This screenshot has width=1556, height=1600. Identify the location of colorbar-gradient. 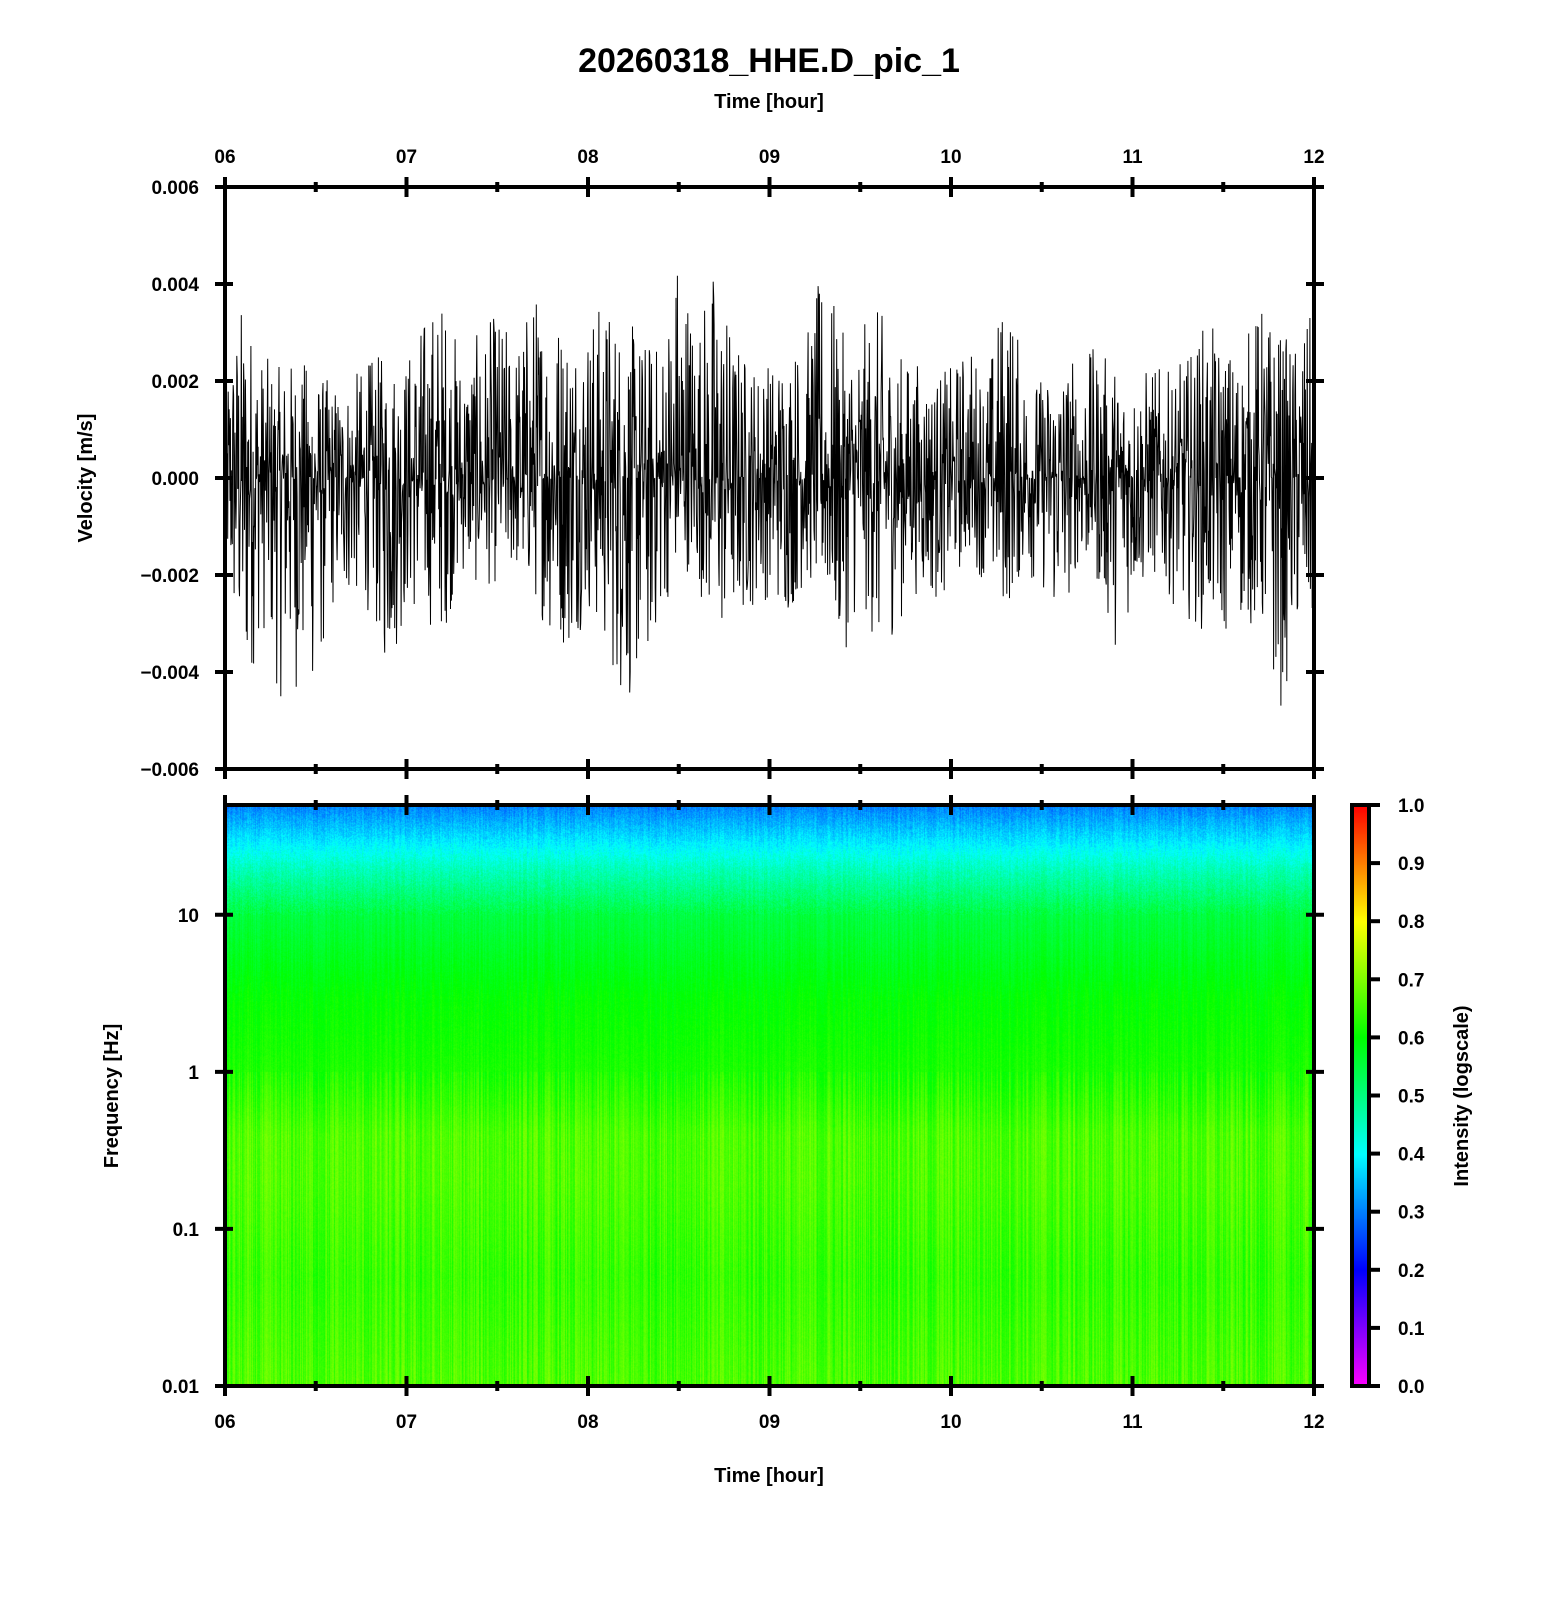
(1360, 1095).